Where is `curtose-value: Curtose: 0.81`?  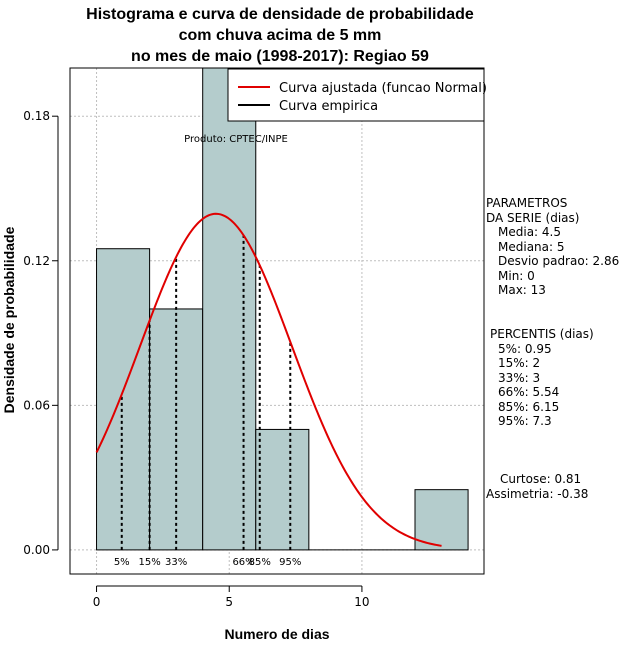
curtose-value: Curtose: 0.81 is located at coordinates (541, 479).